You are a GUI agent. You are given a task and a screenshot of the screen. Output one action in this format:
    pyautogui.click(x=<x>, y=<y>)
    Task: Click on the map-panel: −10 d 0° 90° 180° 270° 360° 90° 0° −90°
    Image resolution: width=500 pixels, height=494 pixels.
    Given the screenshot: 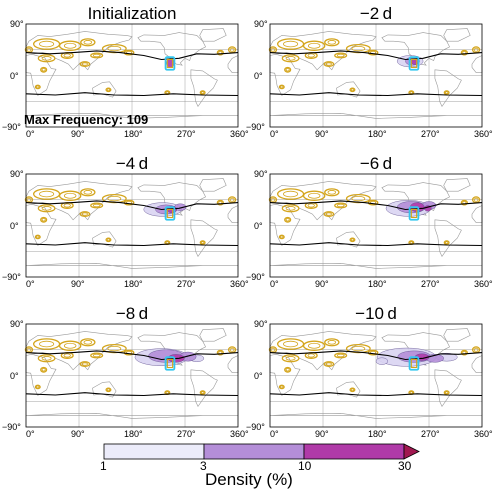 What is the action you would take?
    pyautogui.click(x=369, y=375)
    